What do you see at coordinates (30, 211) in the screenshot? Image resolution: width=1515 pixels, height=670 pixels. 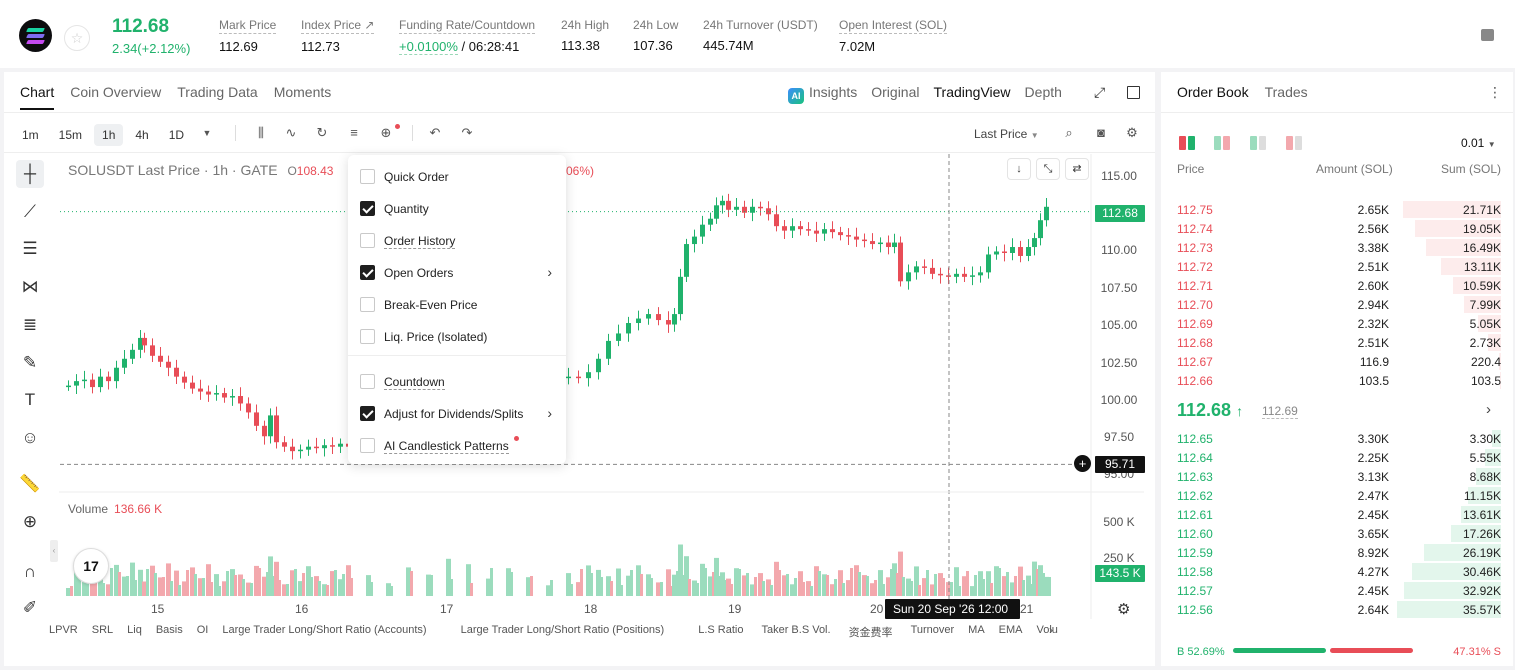 I see `trendline-tool-icon: ⟋` at bounding box center [30, 211].